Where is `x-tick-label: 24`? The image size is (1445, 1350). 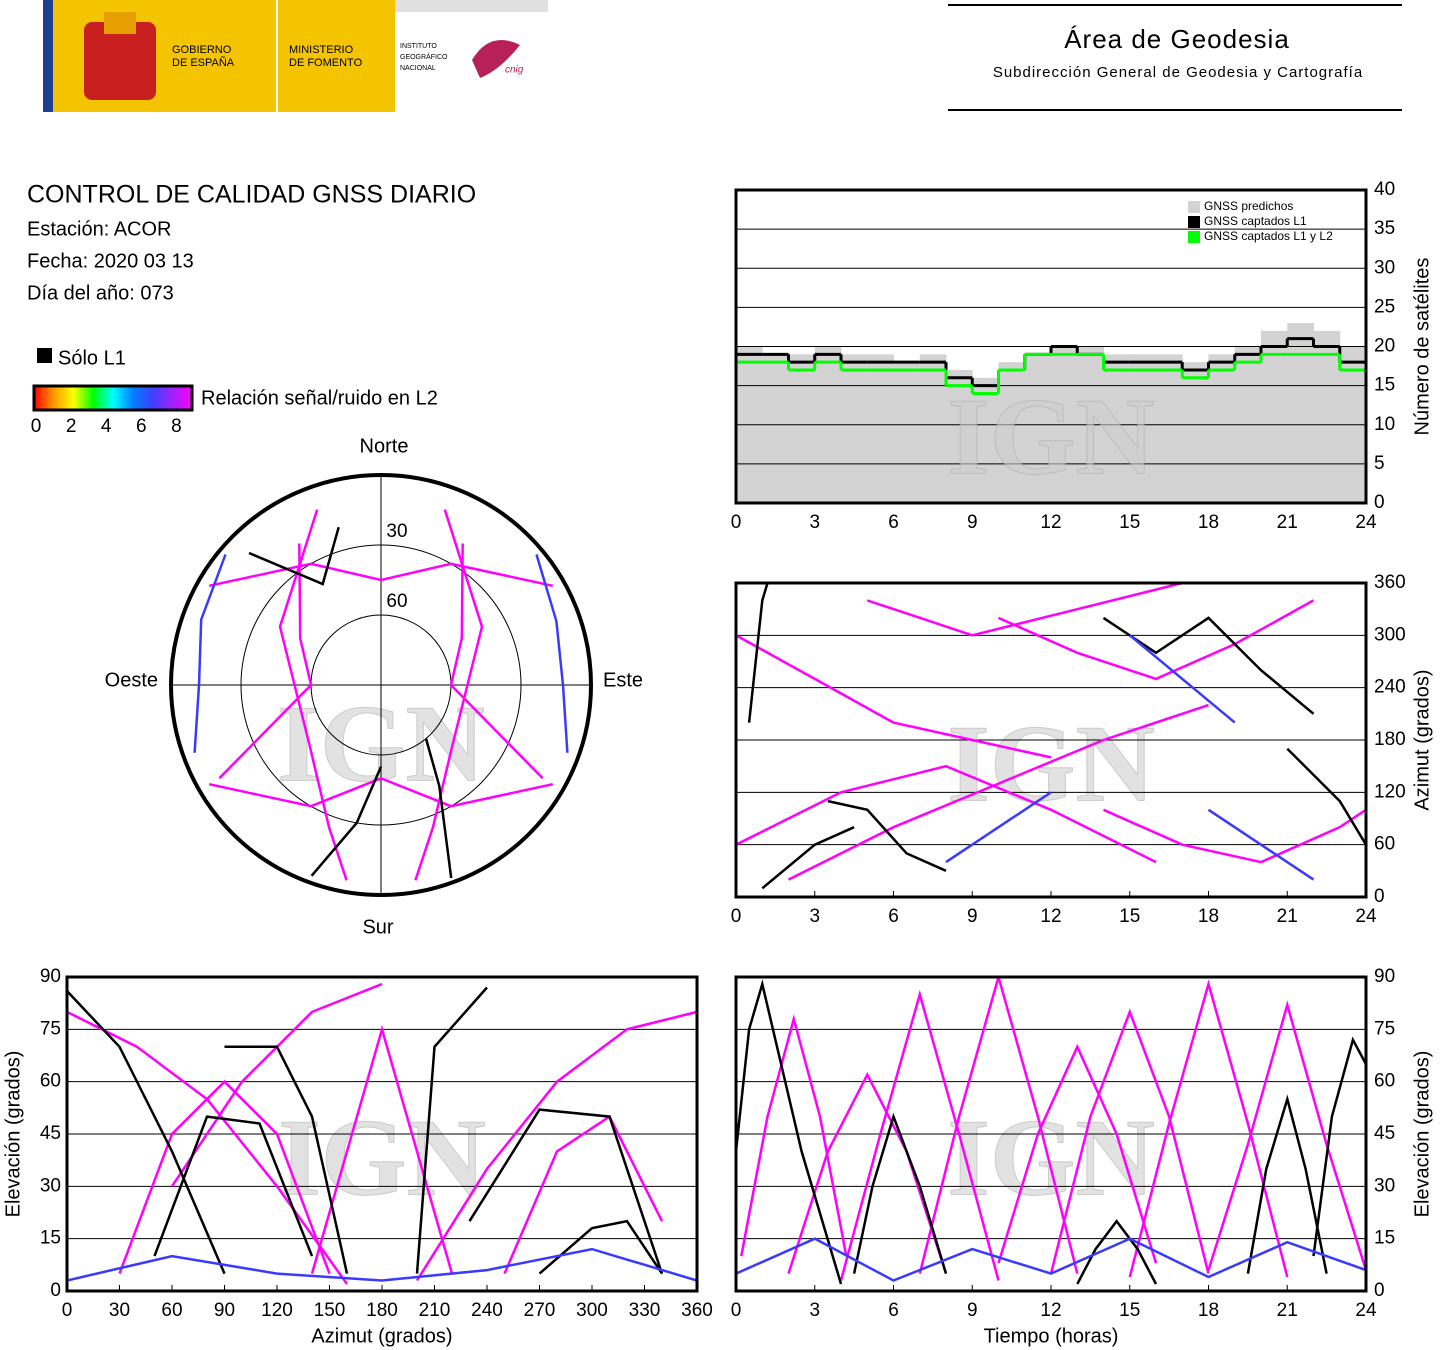 x-tick-label: 24 is located at coordinates (1366, 1310).